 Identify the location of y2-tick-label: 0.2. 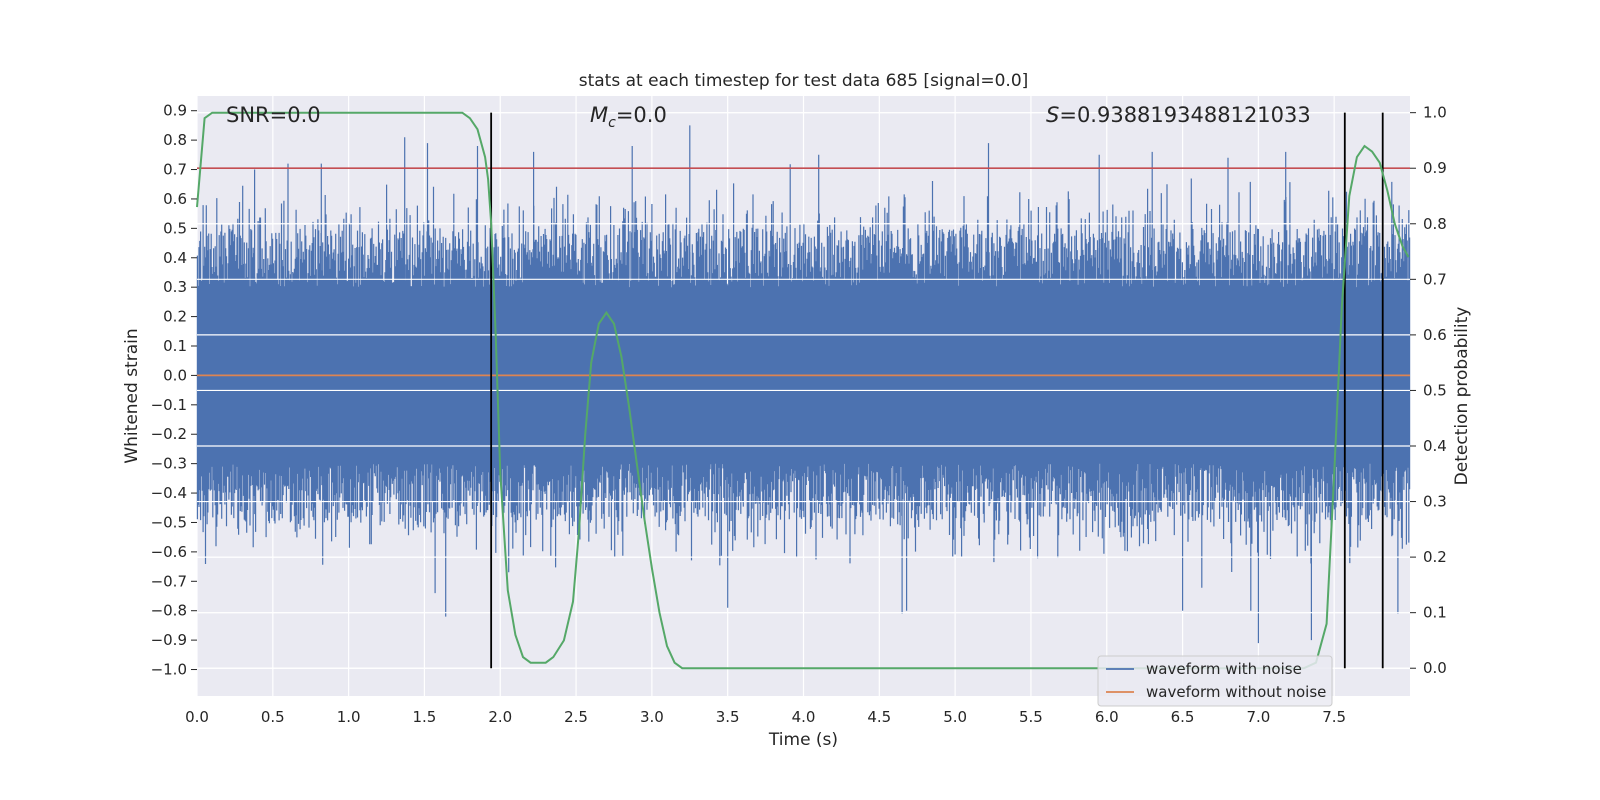
(1435, 557).